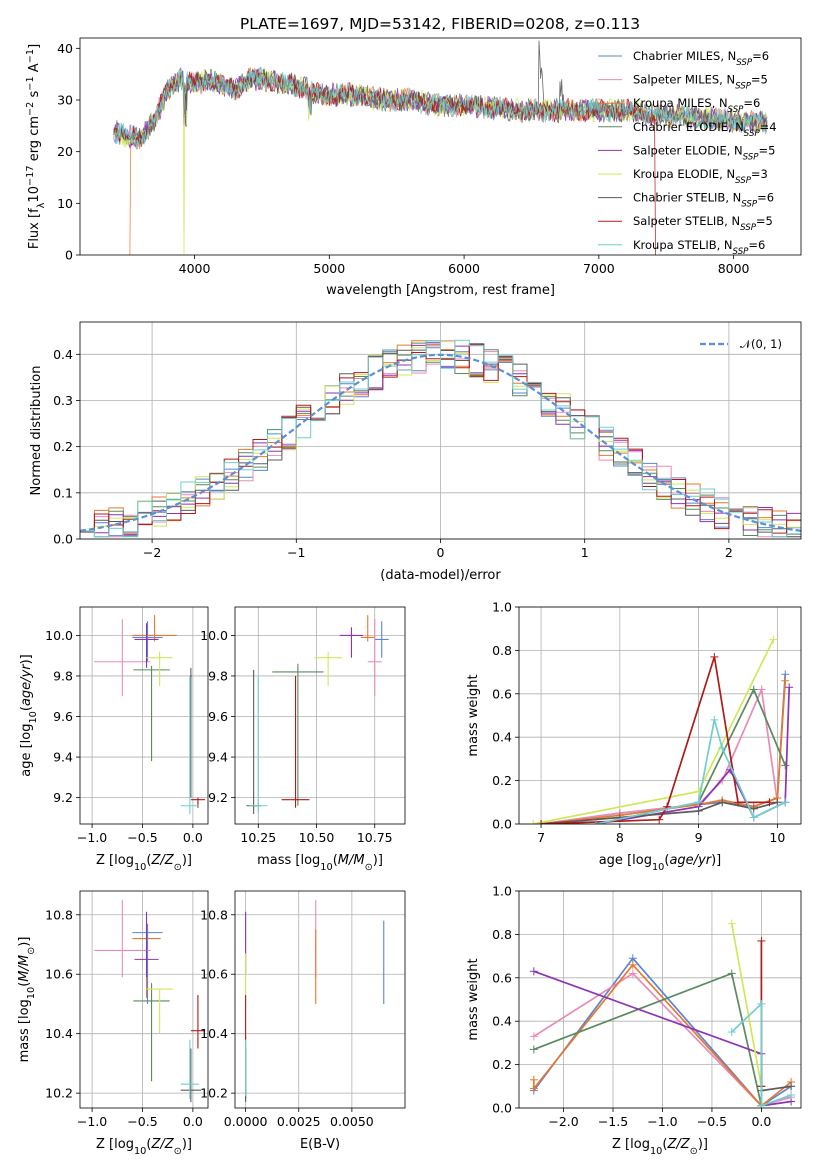 The image size is (819, 1170). Describe the element at coordinates (704, 152) in the screenshot. I see `legend-entry: Salpeter ELODIE, NSSP=5` at that location.